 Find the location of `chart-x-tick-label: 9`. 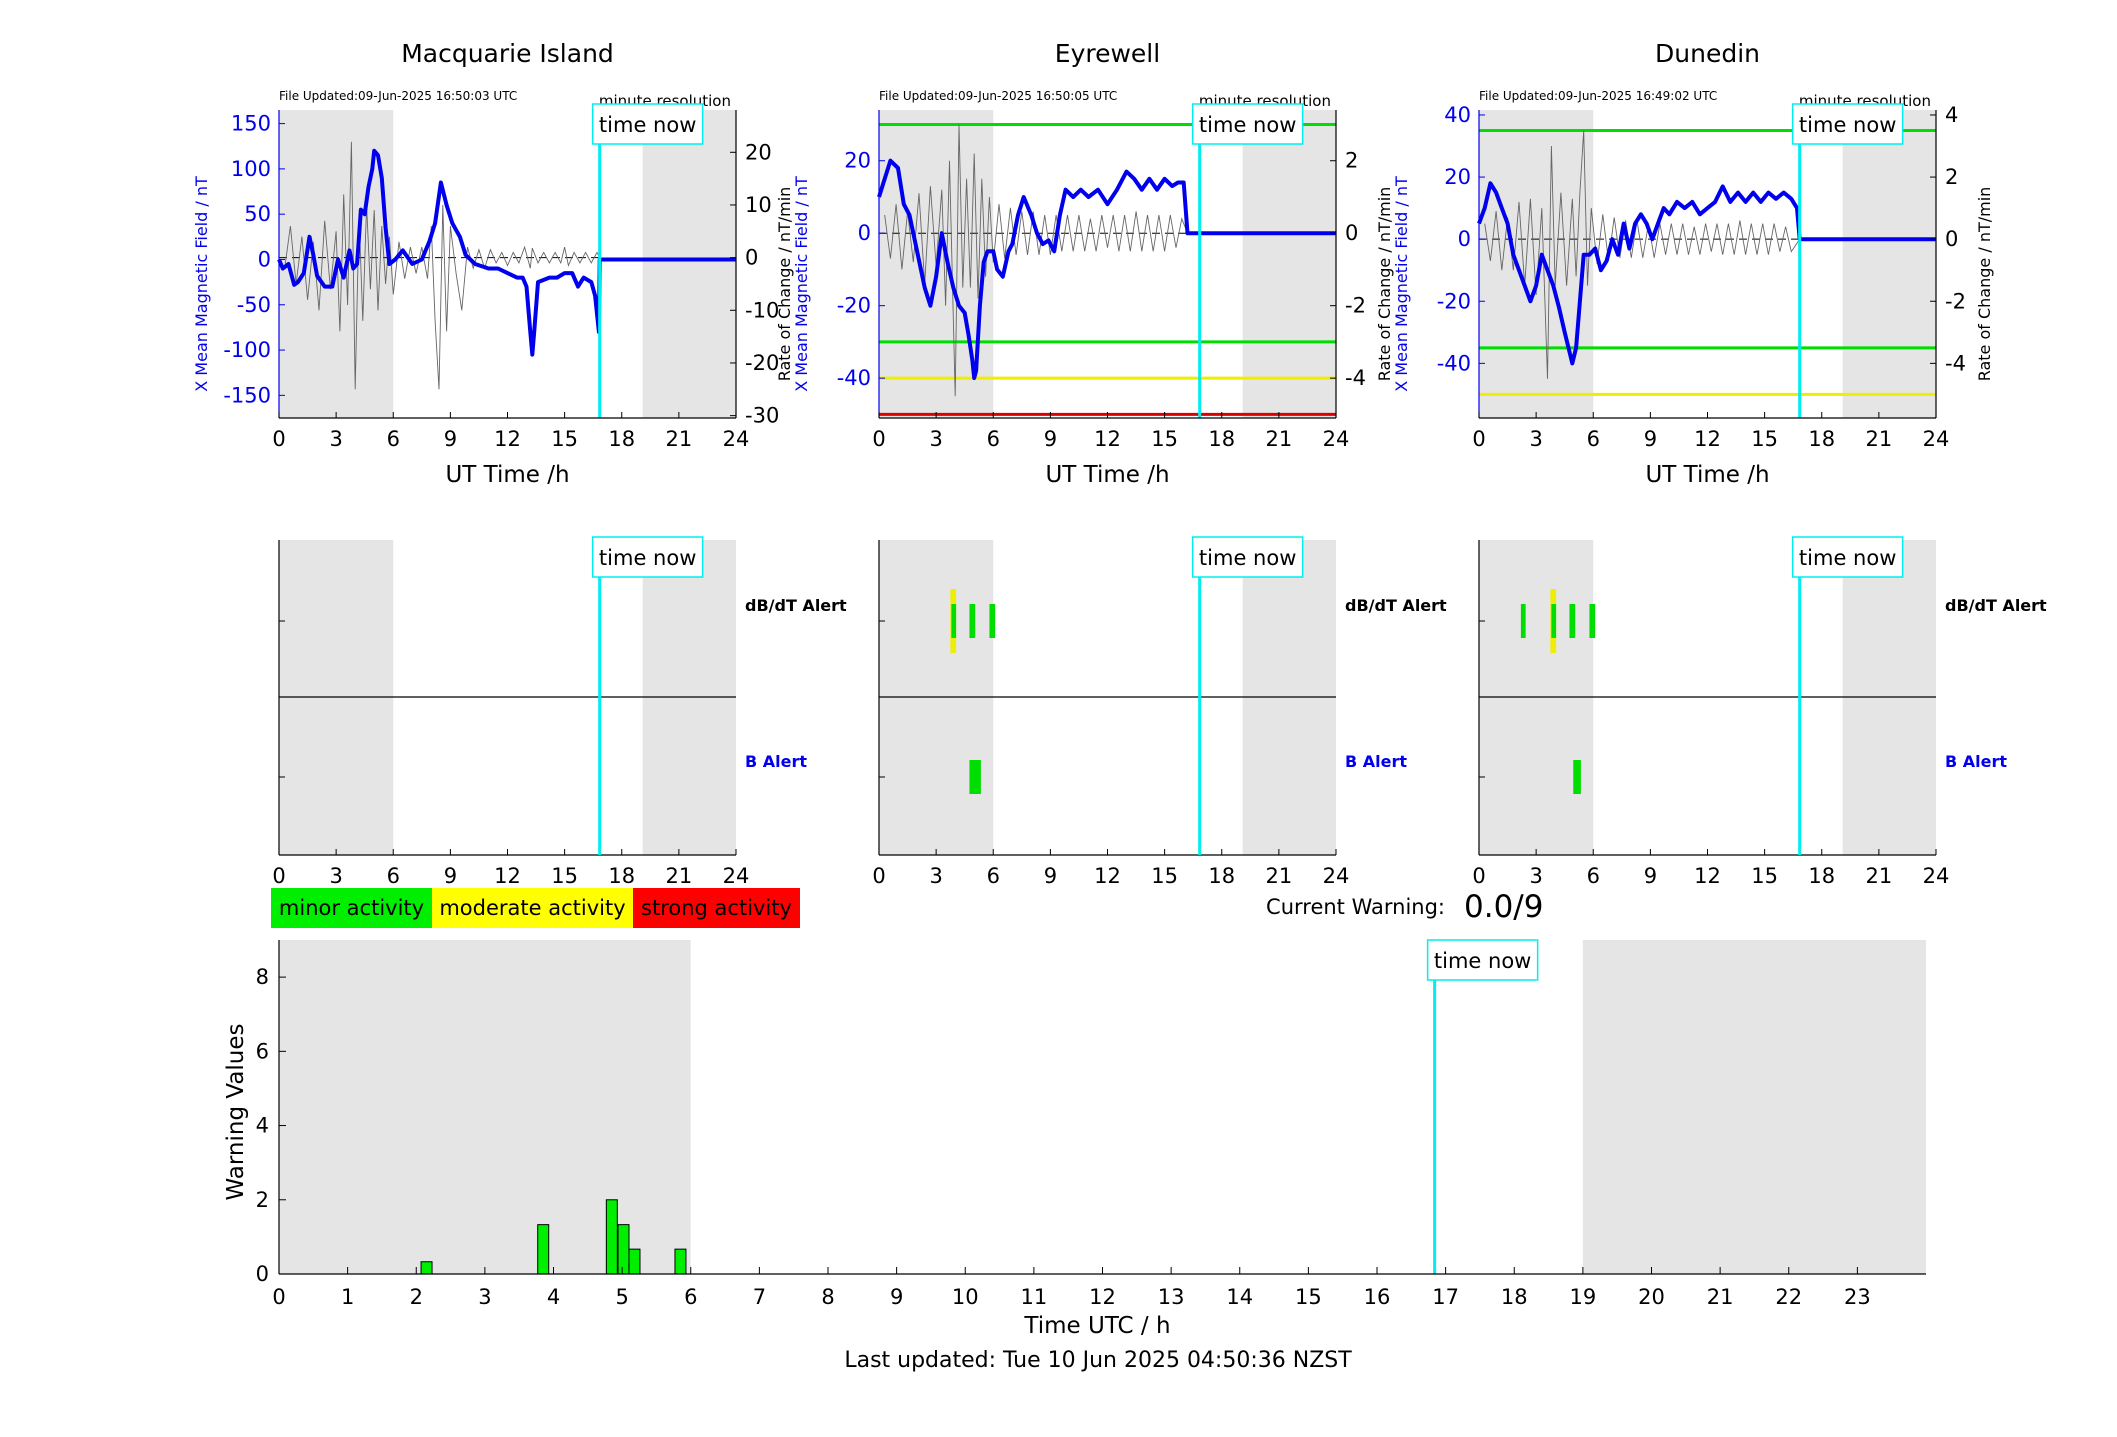

chart-x-tick-label: 9 is located at coordinates (896, 1297).